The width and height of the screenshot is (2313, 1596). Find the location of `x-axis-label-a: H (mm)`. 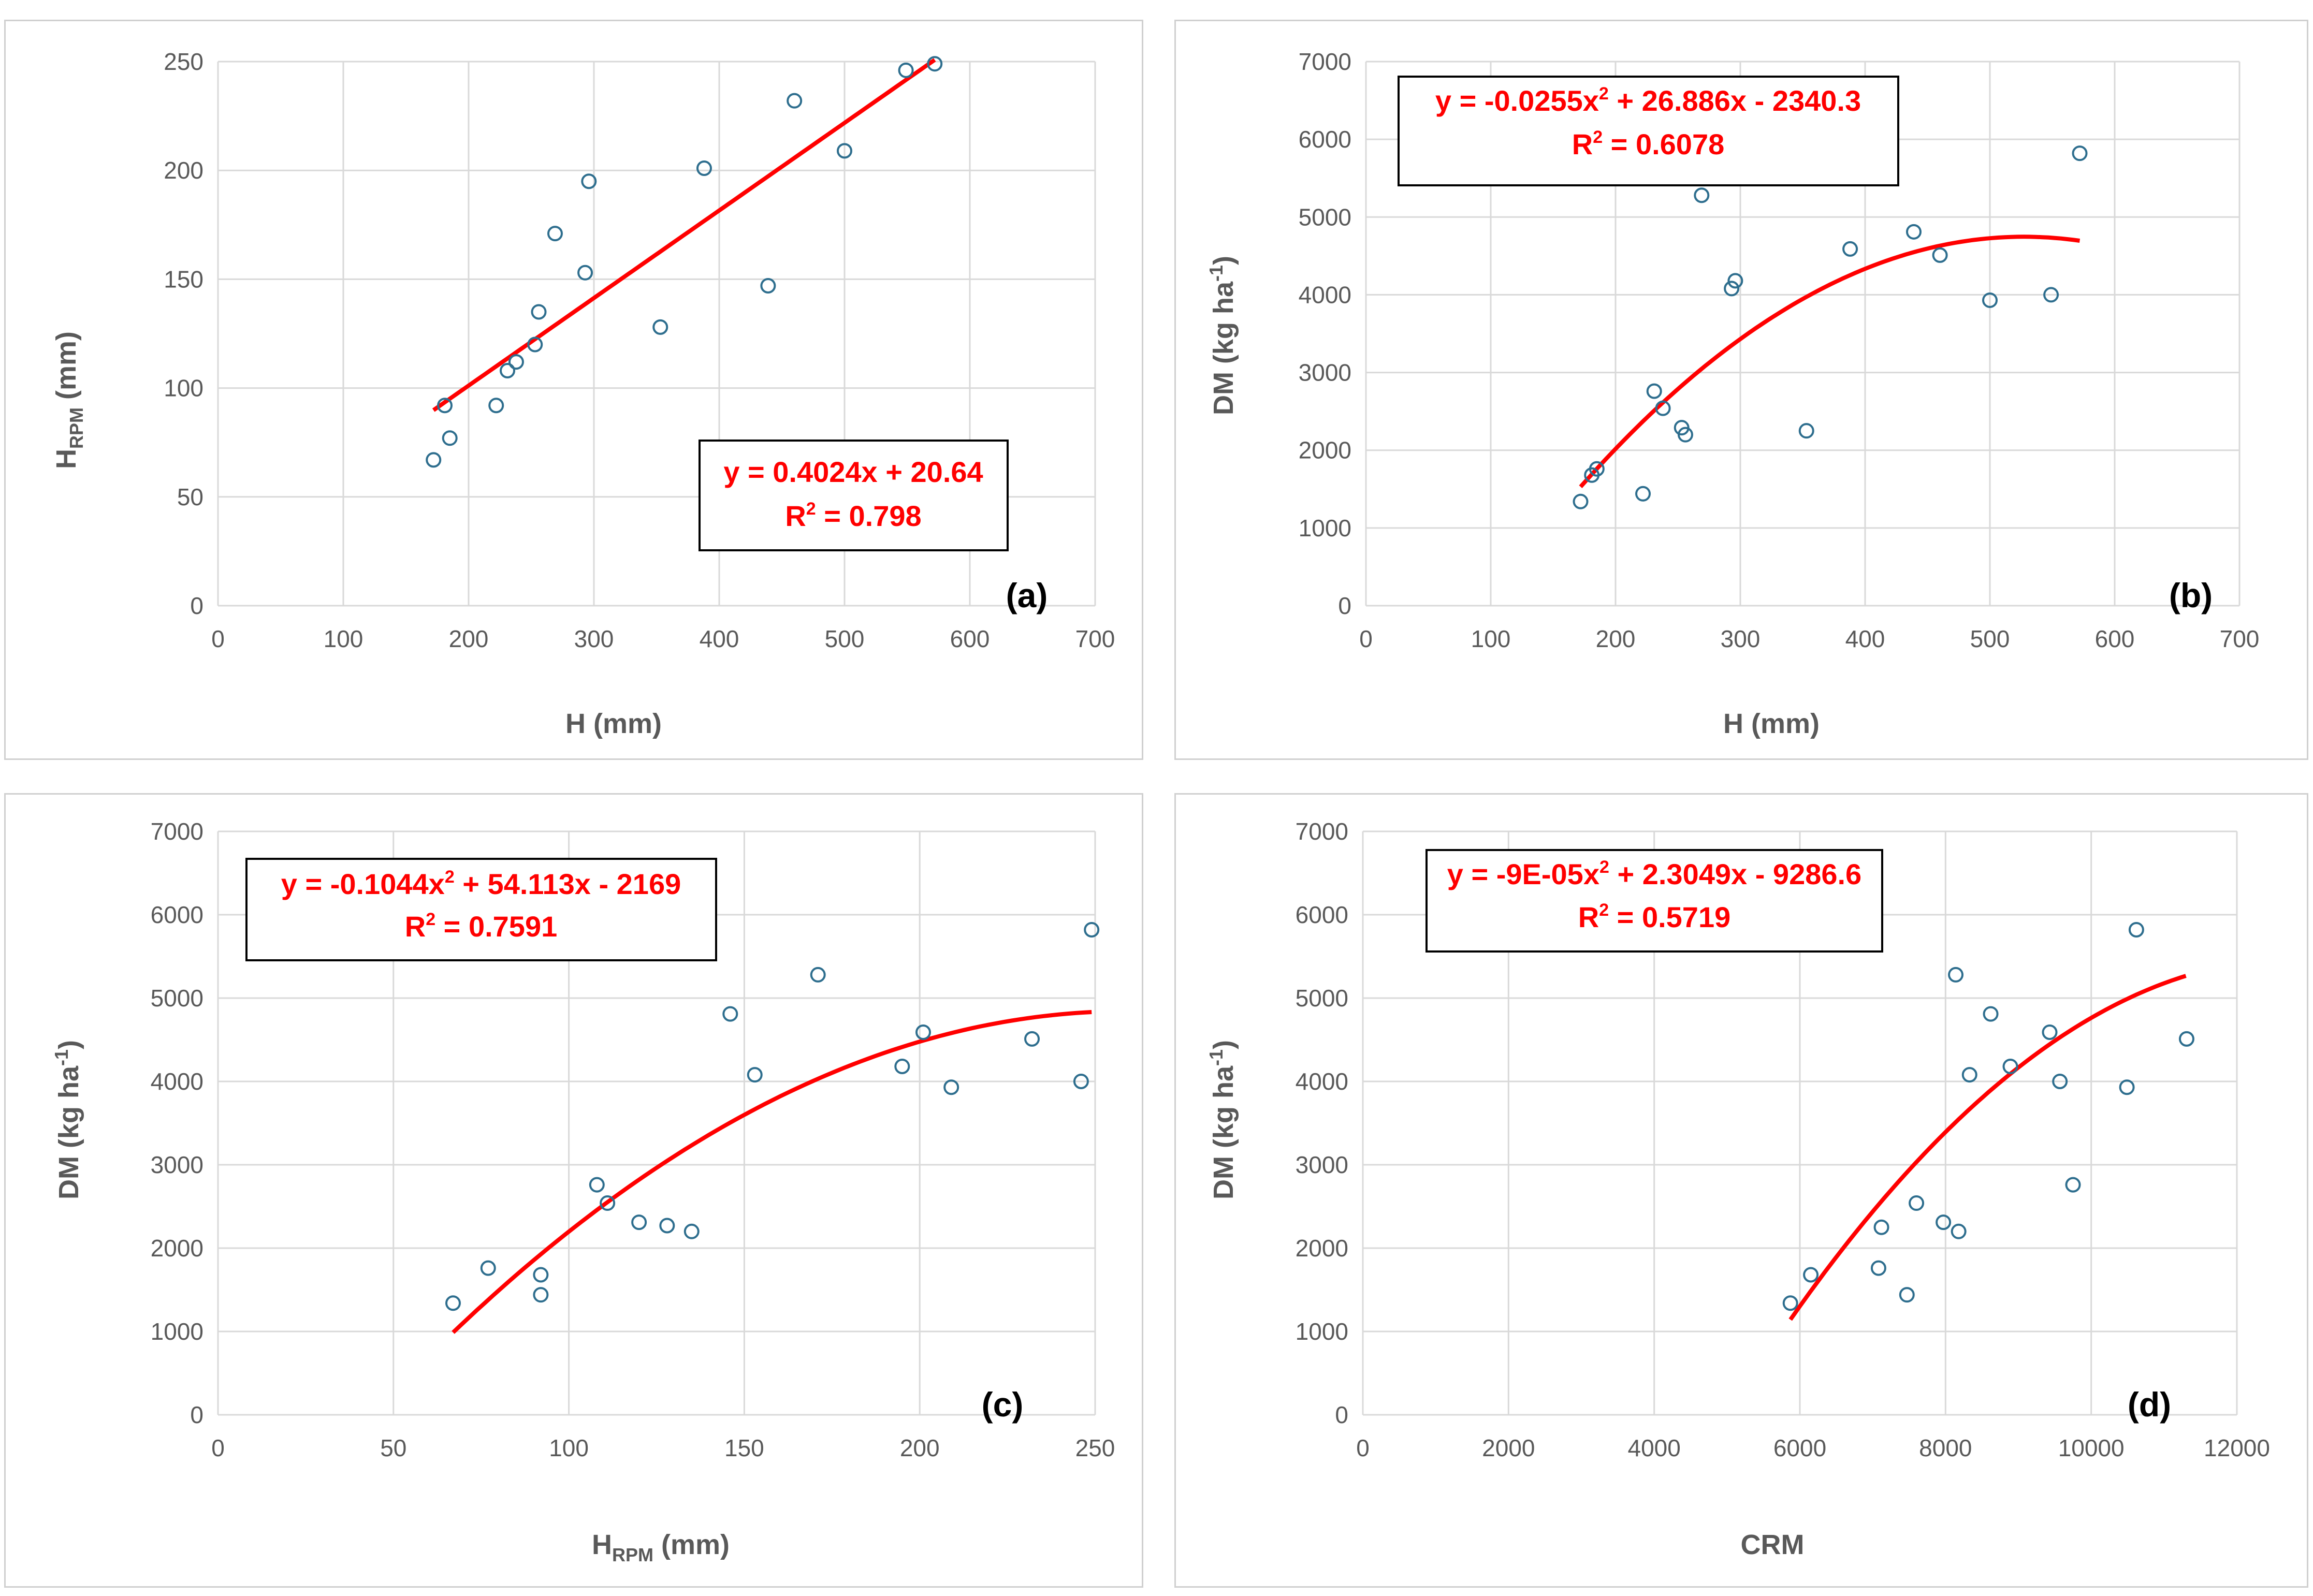

x-axis-label-a: H (mm) is located at coordinates (613, 723).